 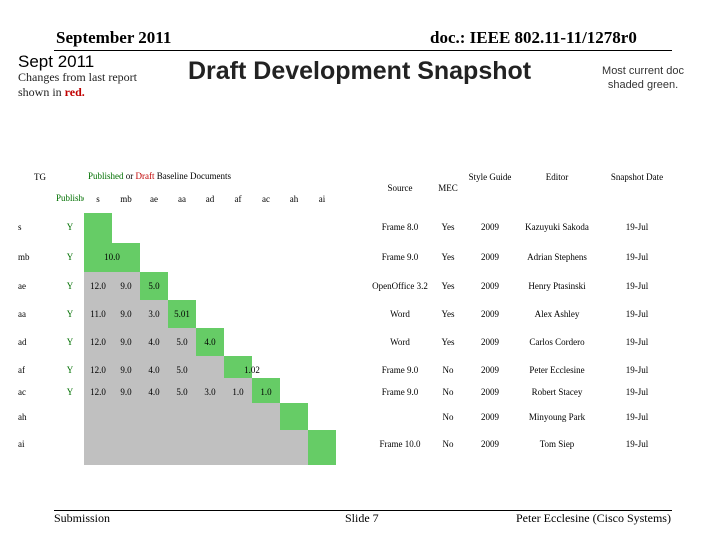 I want to click on right-column-header: Source, so click(x=400, y=188).